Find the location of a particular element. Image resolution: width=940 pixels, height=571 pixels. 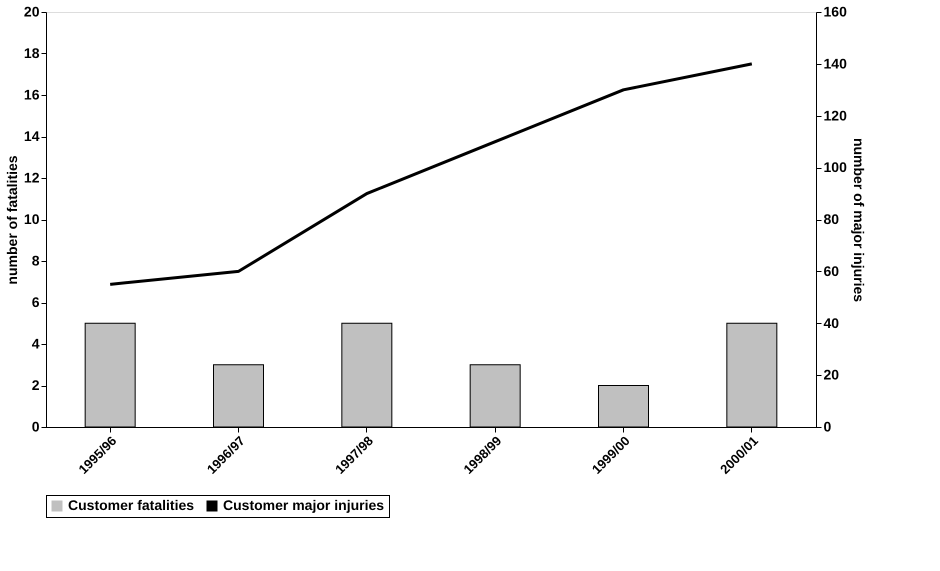

y2-tick-label: 140 is located at coordinates (836, 63).